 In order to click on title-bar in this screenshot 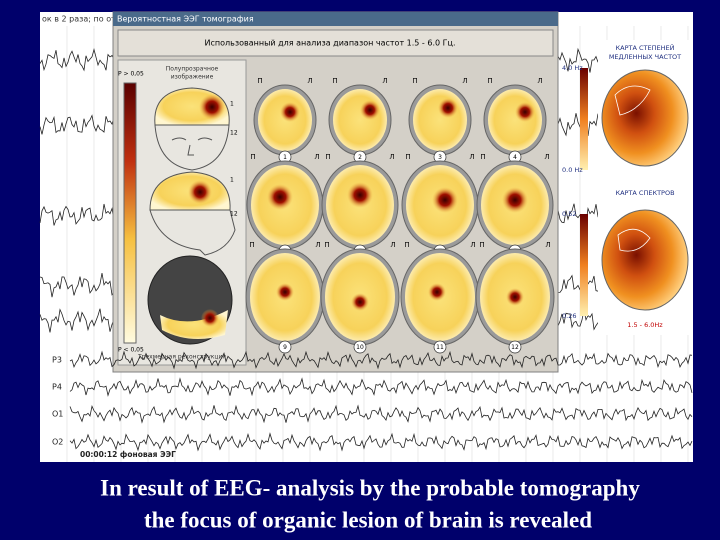, I will do `click(335, 19)`.